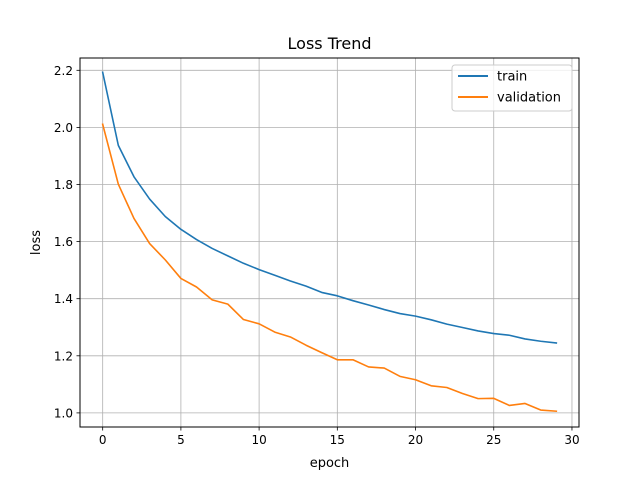  I want to click on legend-label-validation: validation, so click(529, 98).